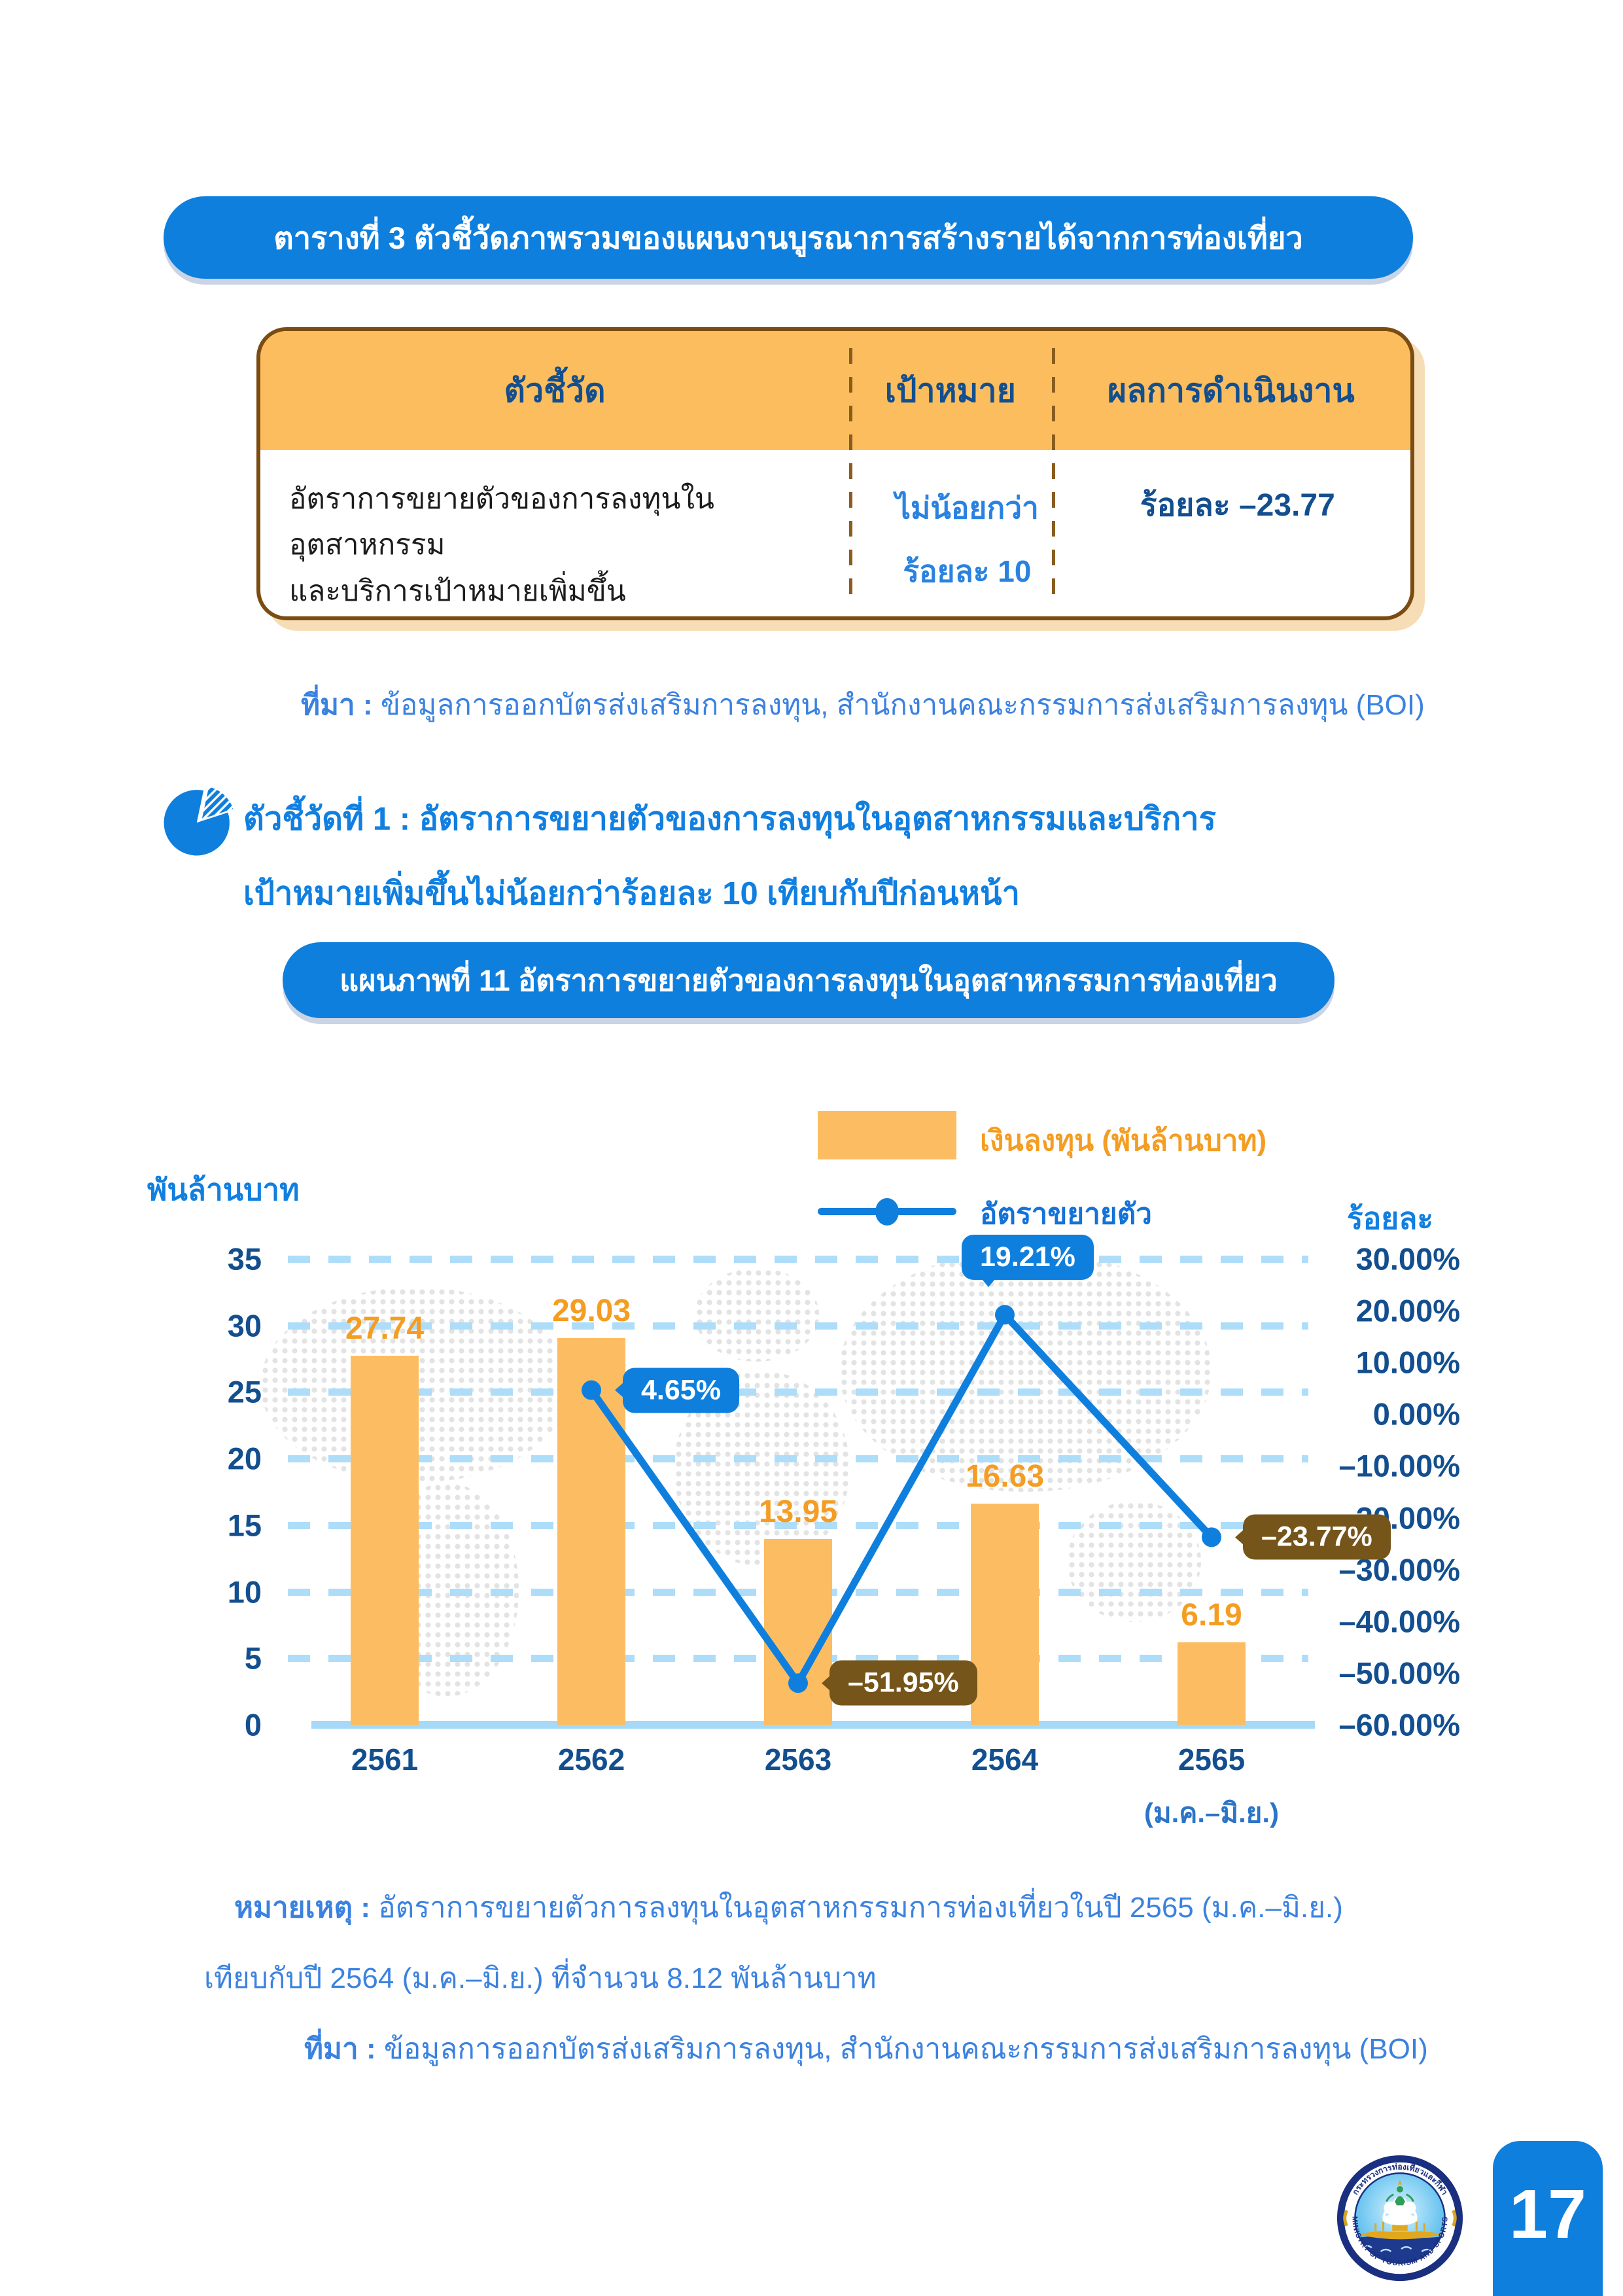 The width and height of the screenshot is (1623, 2296). What do you see at coordinates (1231, 391) in the screenshot?
I see `col-header-result: ผลการดำเนินงาน` at bounding box center [1231, 391].